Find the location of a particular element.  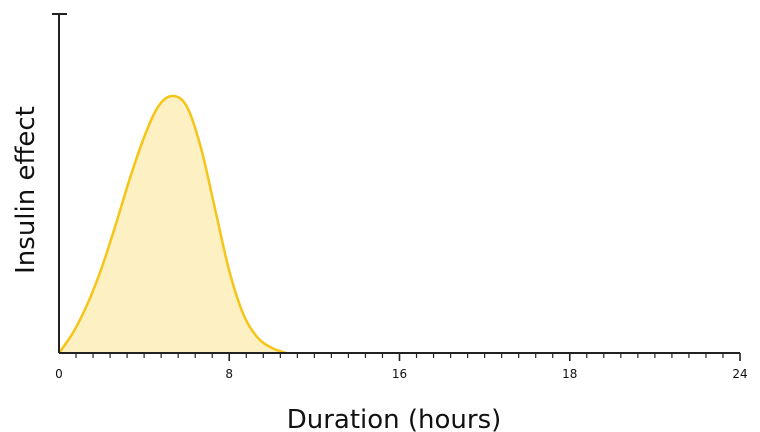

x-tick-label: 18 is located at coordinates (569, 374).